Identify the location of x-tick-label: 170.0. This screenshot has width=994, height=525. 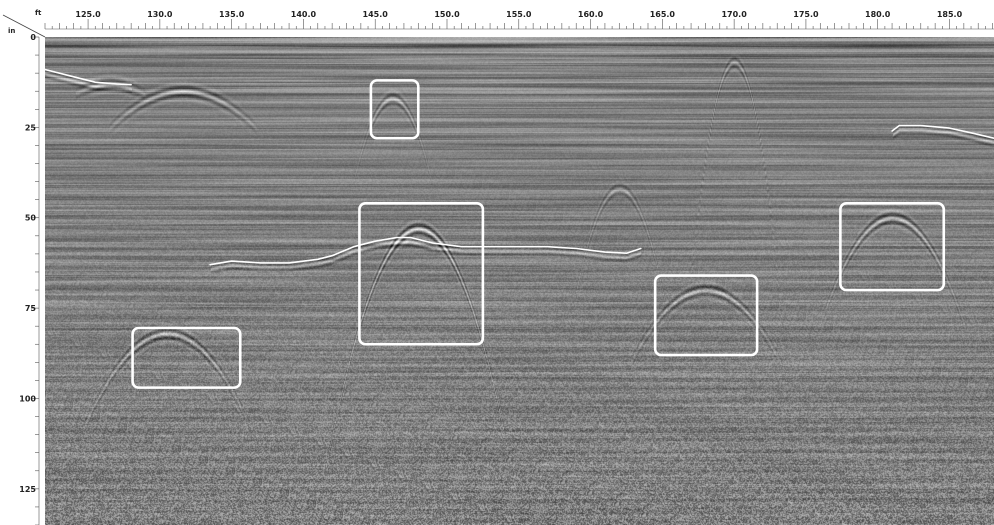
(734, 14).